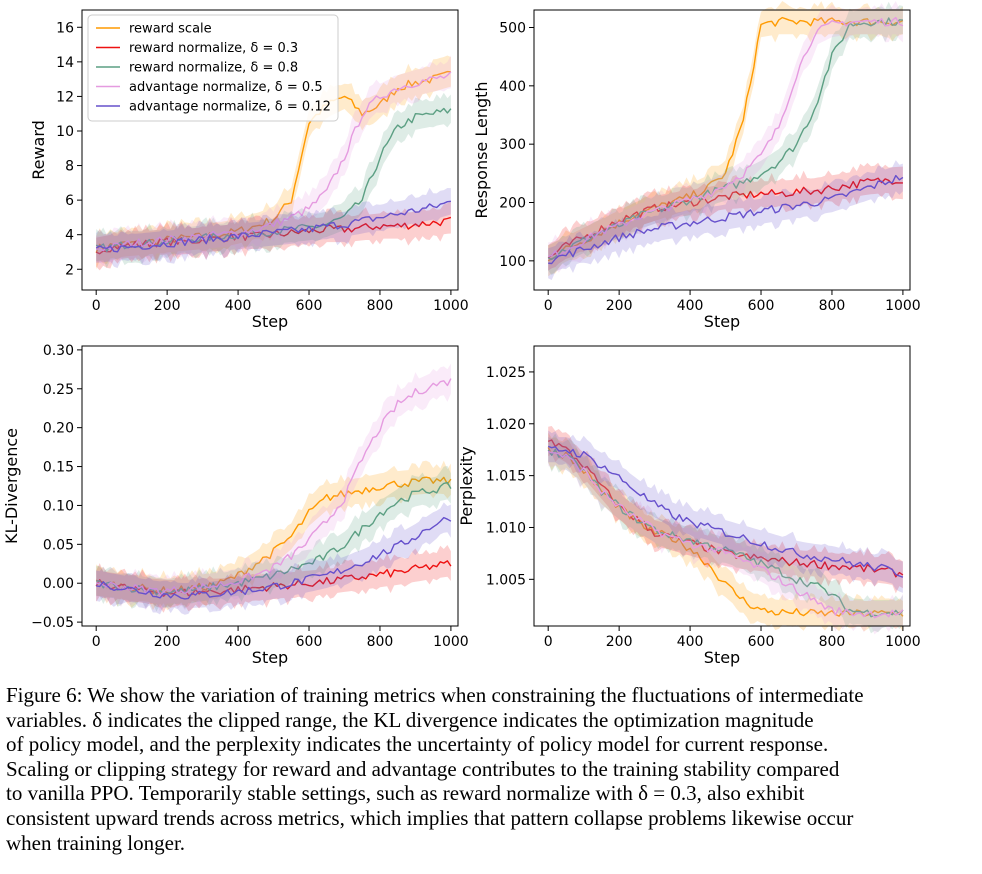 The image size is (982, 874). Describe the element at coordinates (170, 29) in the screenshot. I see `legend-entry: reward scale` at that location.